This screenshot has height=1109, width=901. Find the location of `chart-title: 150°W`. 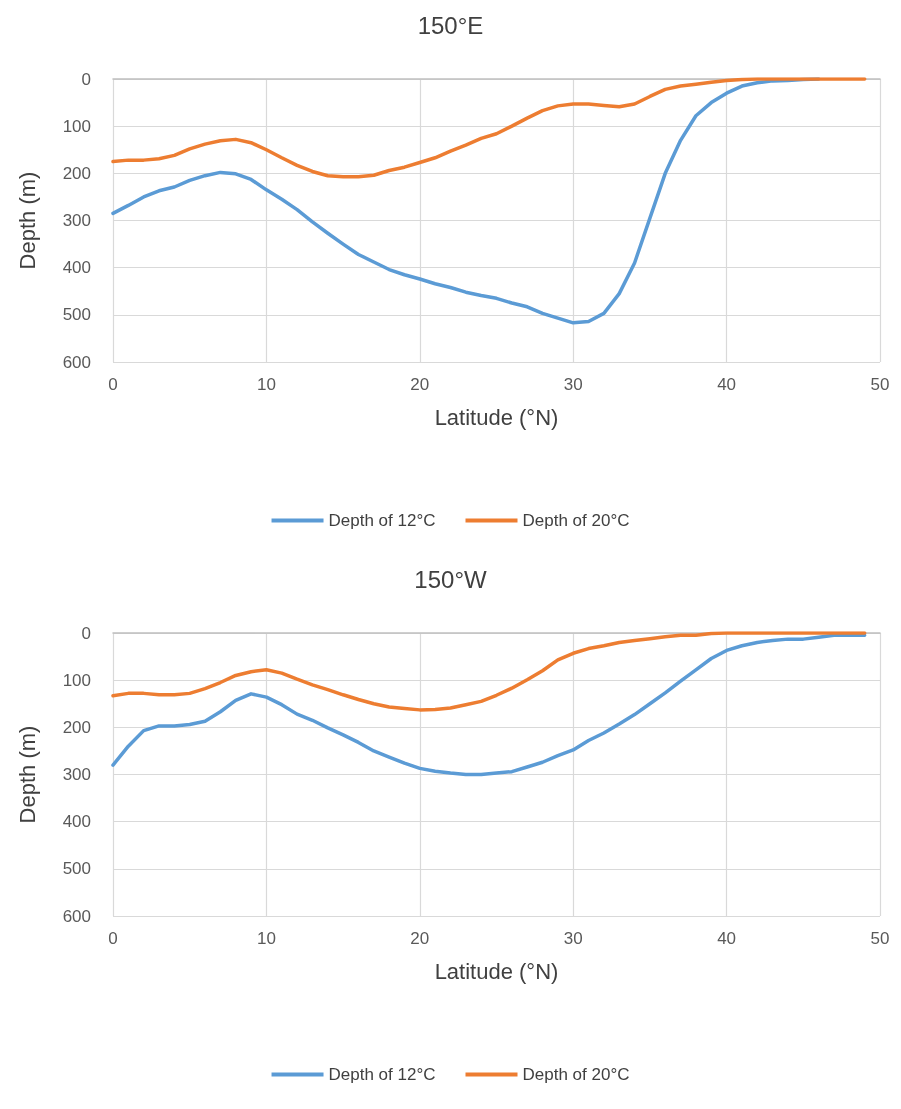

chart-title: 150°W is located at coordinates (450, 579).